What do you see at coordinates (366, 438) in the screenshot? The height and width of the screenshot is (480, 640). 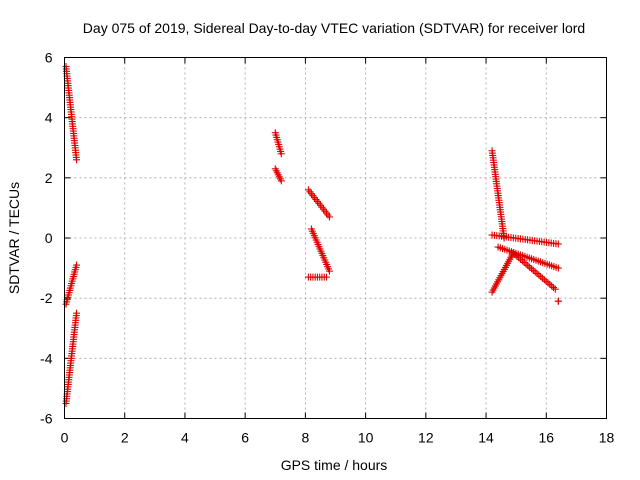 I see `x-tick-label: 10` at bounding box center [366, 438].